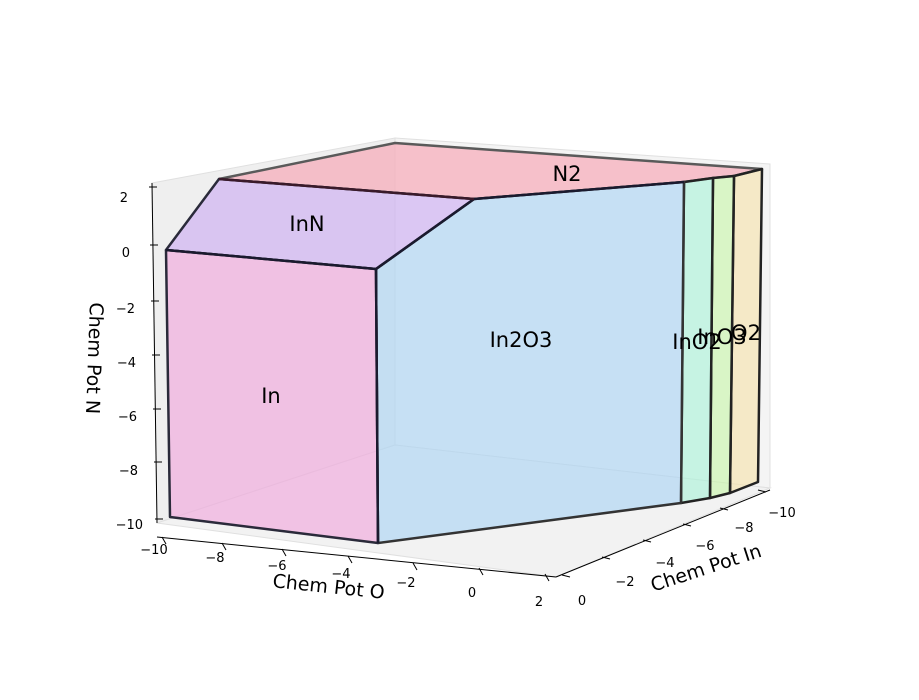  Describe the element at coordinates (94, 358) in the screenshot. I see `z-axis-label: Chem Pot N` at that location.